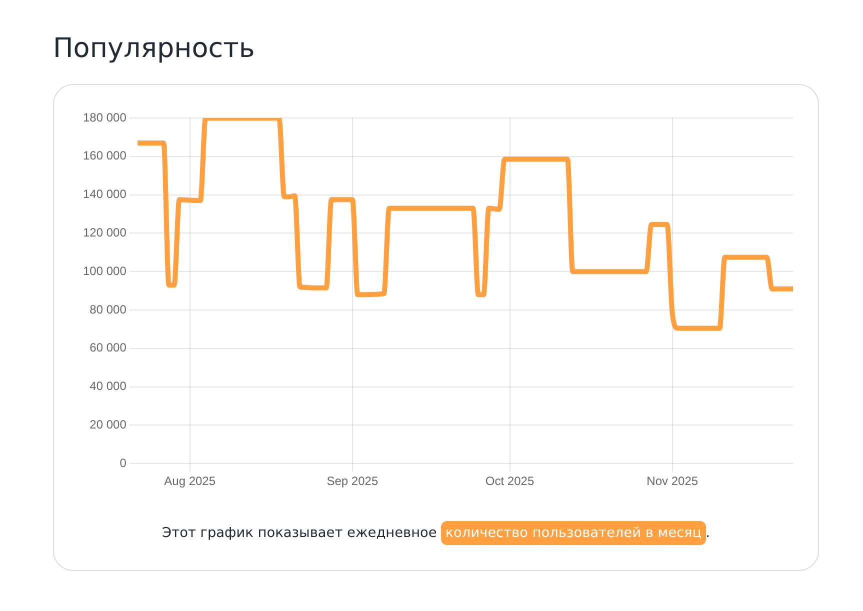  I want to click on x-tick-label: Nov 2025, so click(672, 481).